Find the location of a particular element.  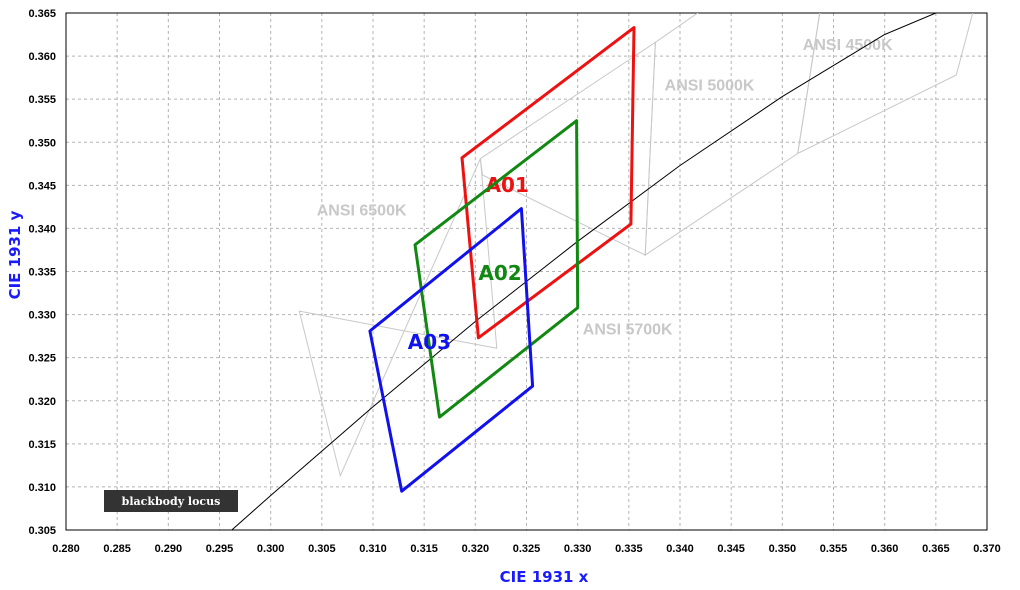

x-tick-label: 0.365 is located at coordinates (936, 549).